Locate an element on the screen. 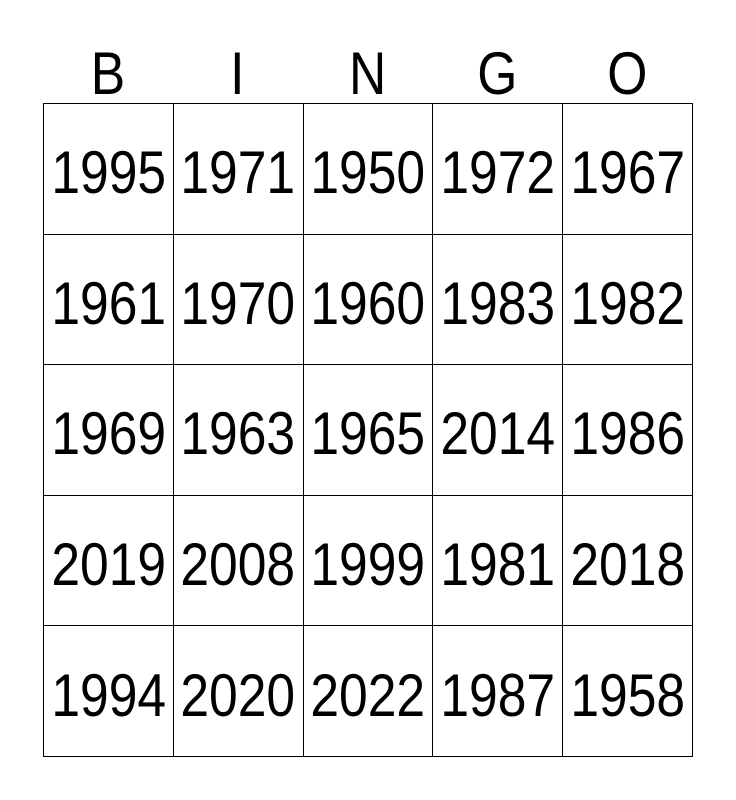 The width and height of the screenshot is (736, 800). bingo-cell-r3c2: 1963 is located at coordinates (238, 430).